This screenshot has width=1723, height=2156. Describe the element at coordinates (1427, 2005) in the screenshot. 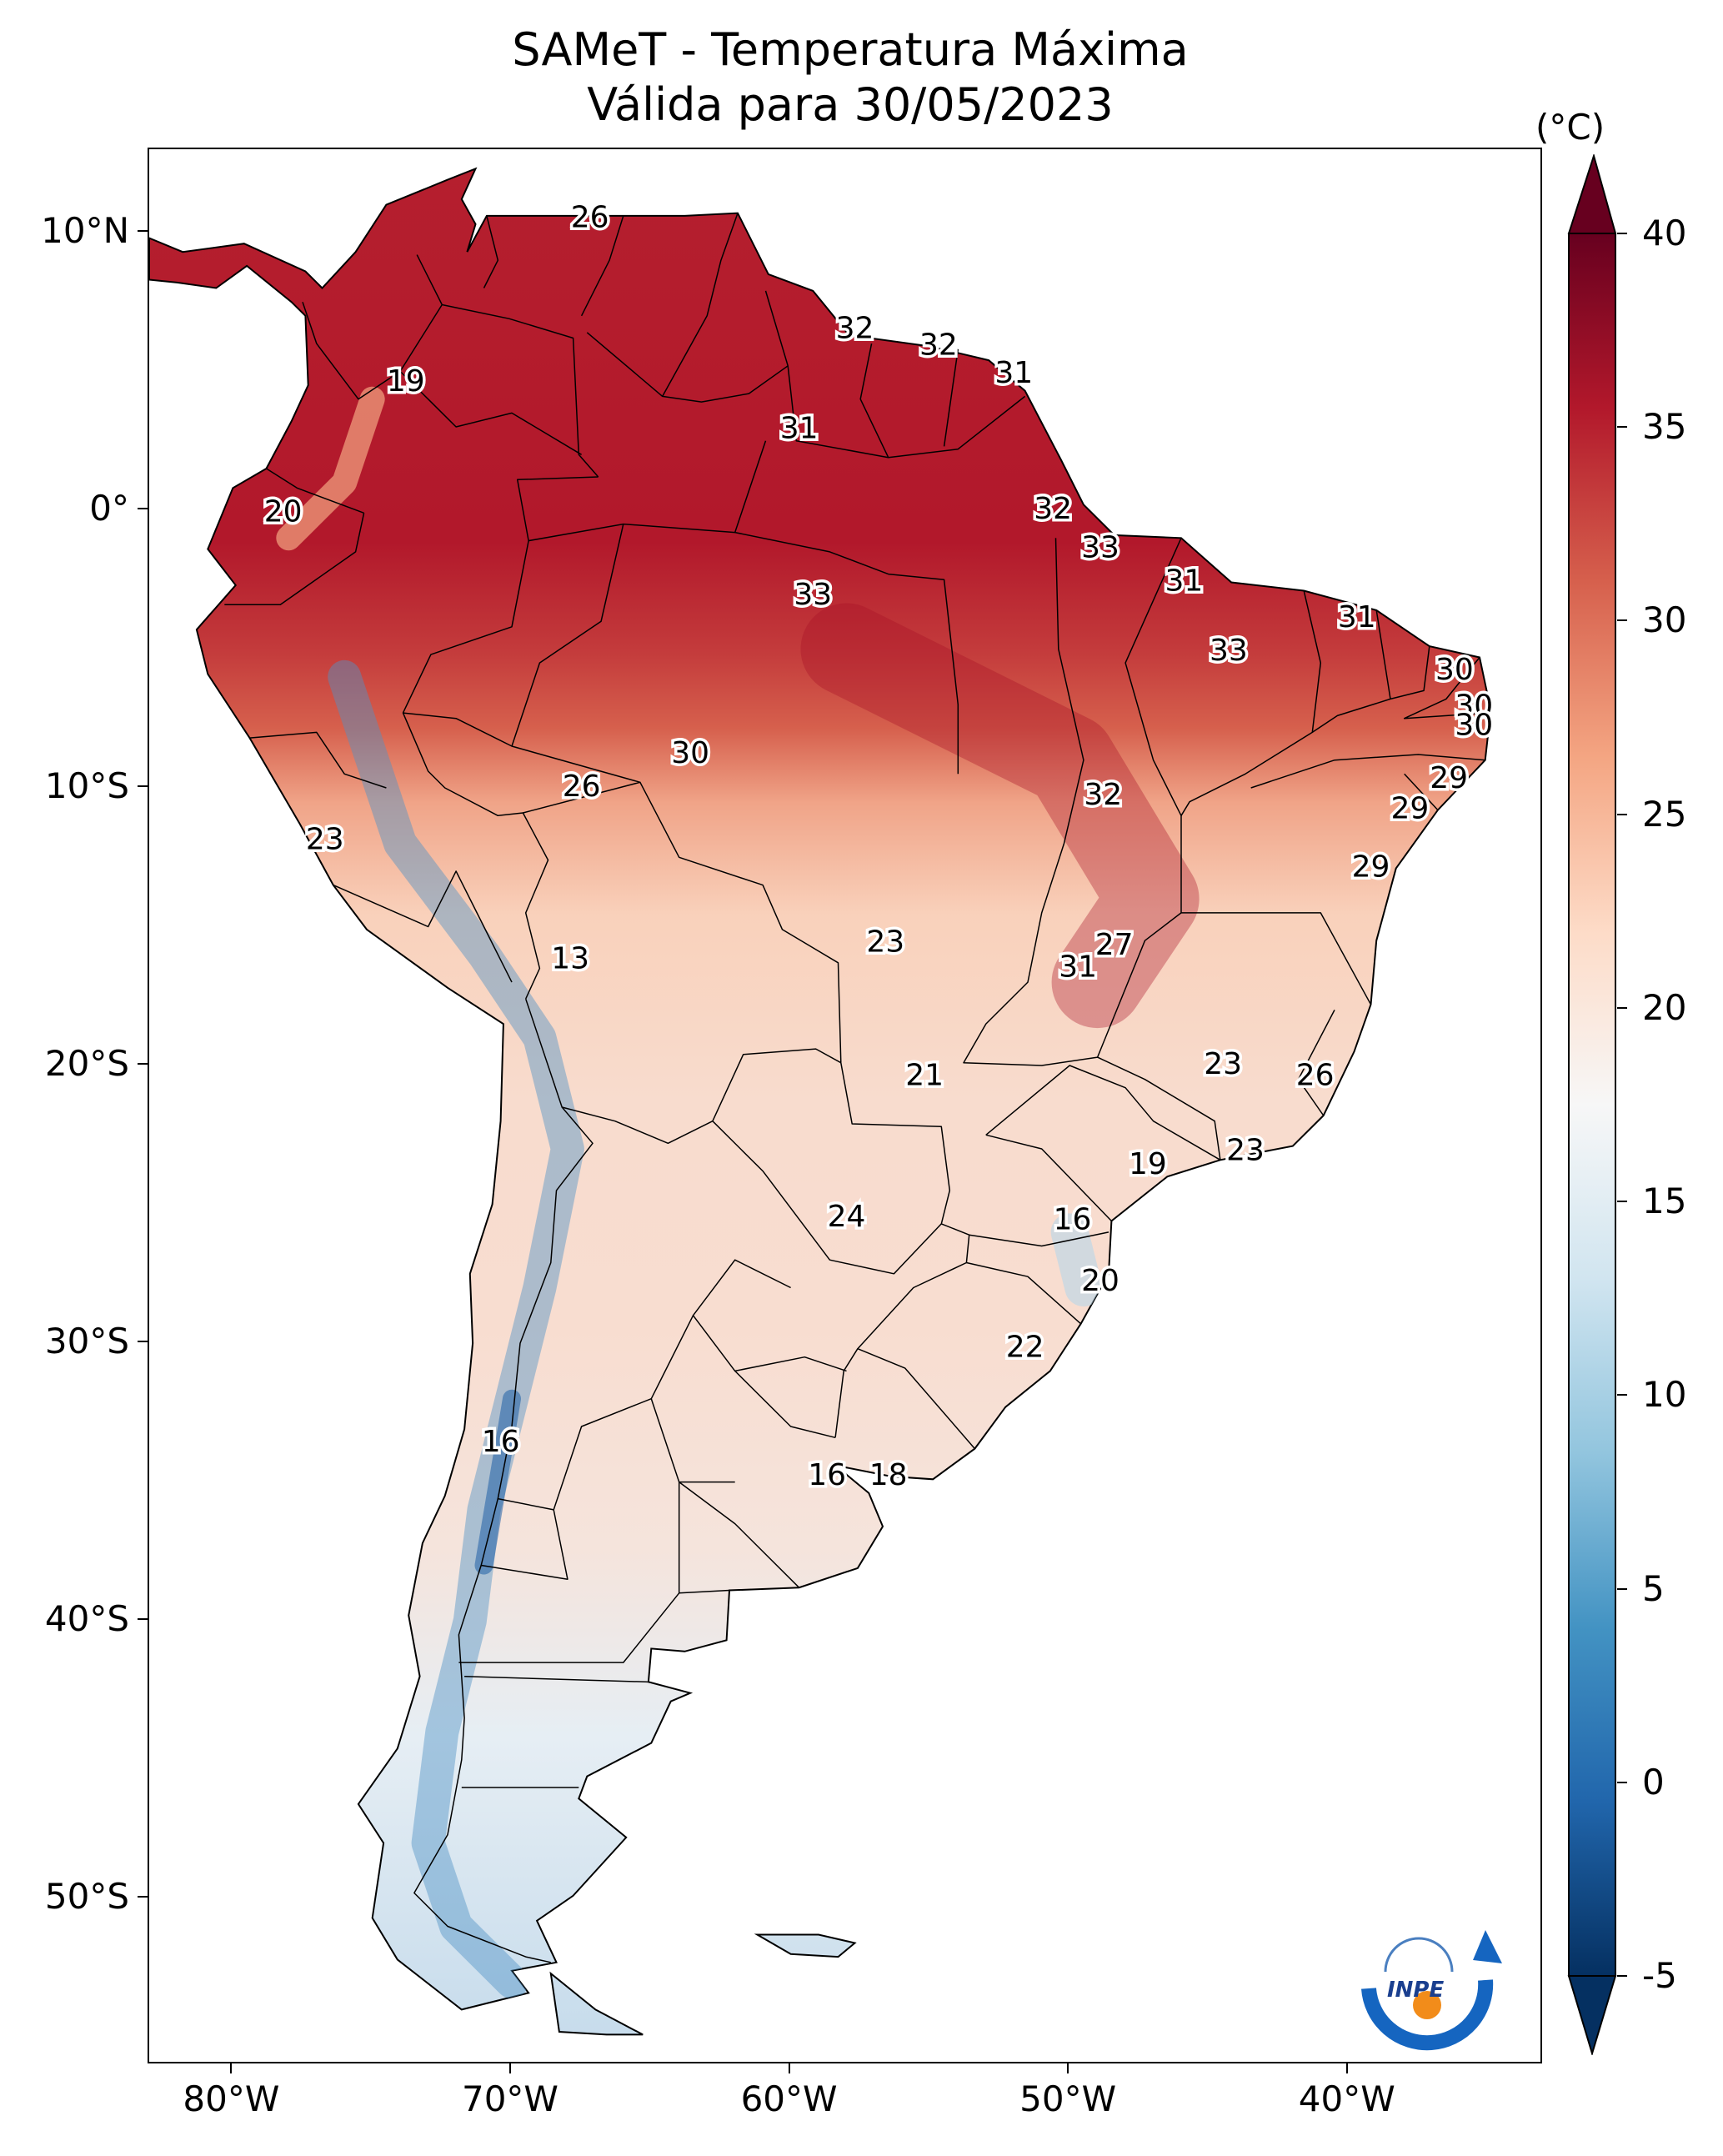

I see `logo-sun` at that location.